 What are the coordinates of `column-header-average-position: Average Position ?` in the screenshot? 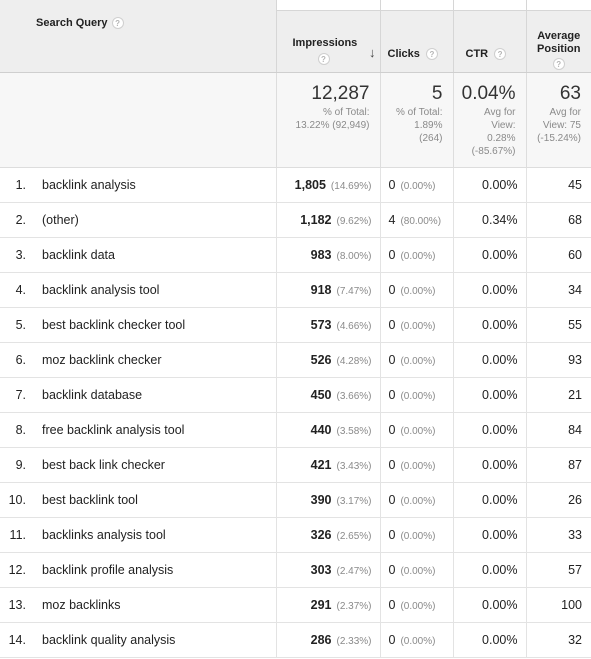 It's located at (558, 36).